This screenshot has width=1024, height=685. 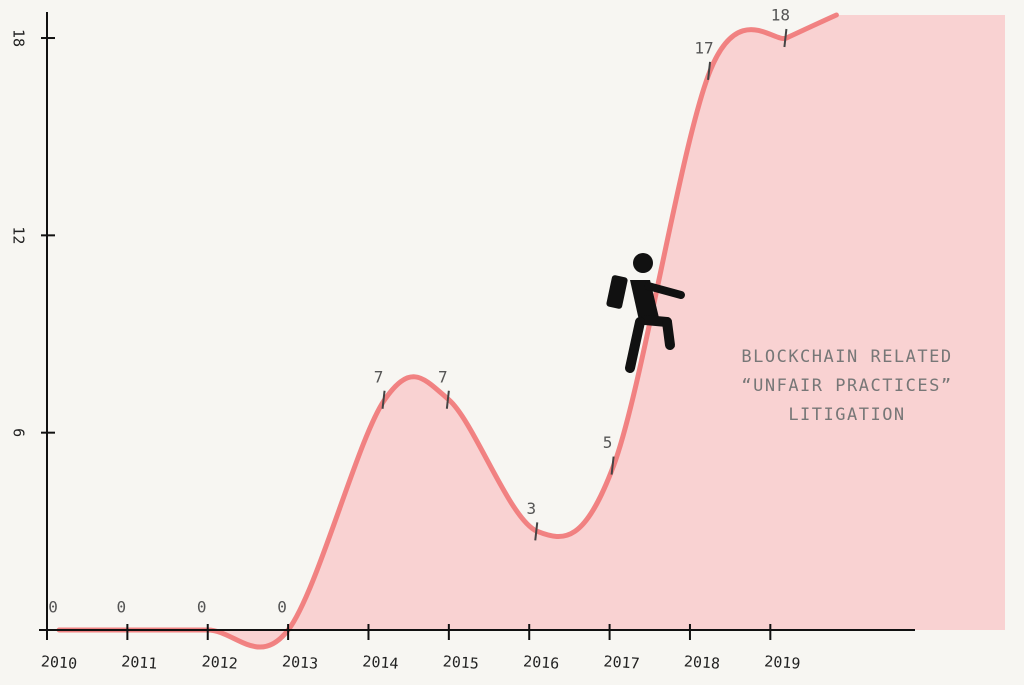 I want to click on value-label: 17, so click(x=703, y=47).